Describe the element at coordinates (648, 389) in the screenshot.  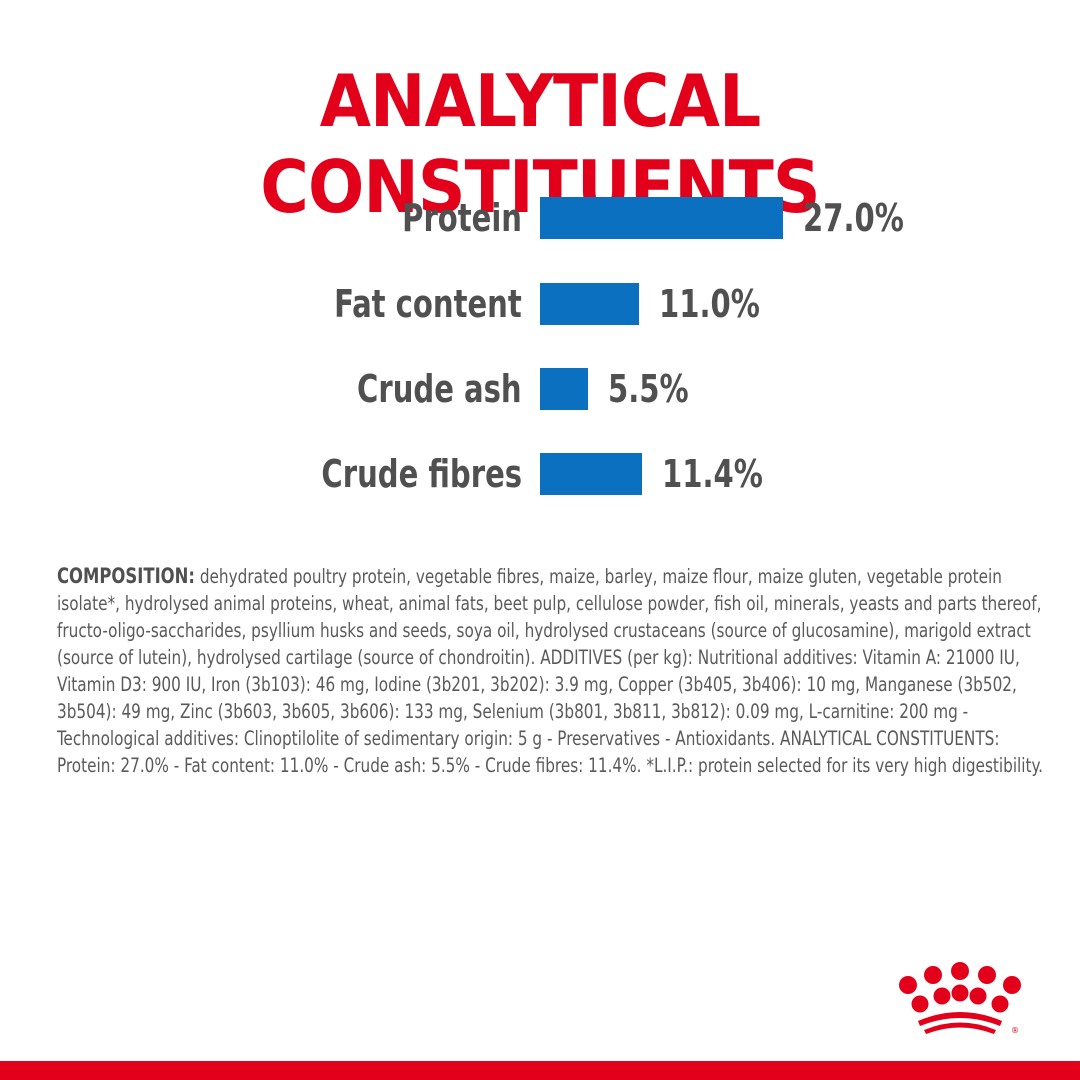
I see `row-value: 5.5%` at that location.